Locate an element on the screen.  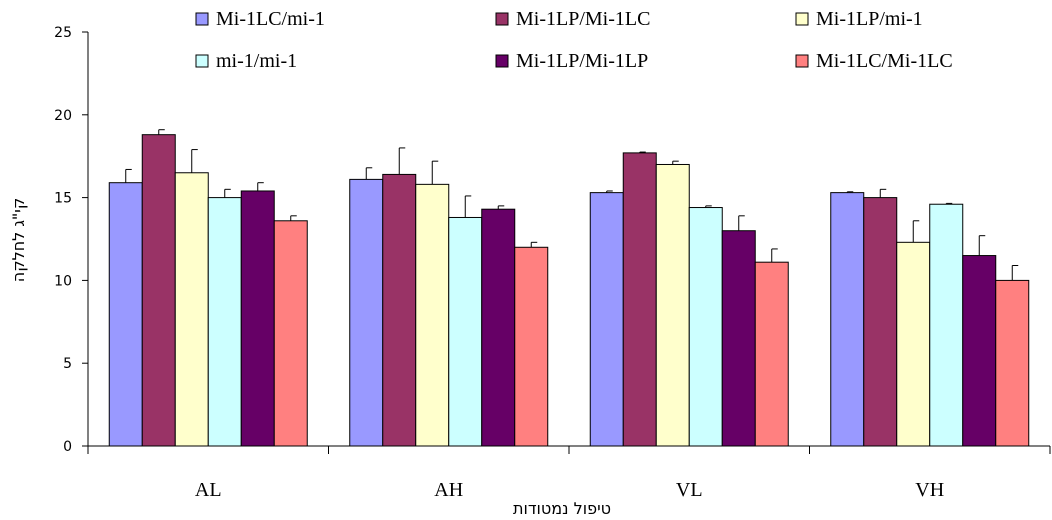
bar-Mi-1LP-Mi-1LC-AH is located at coordinates (399, 310).